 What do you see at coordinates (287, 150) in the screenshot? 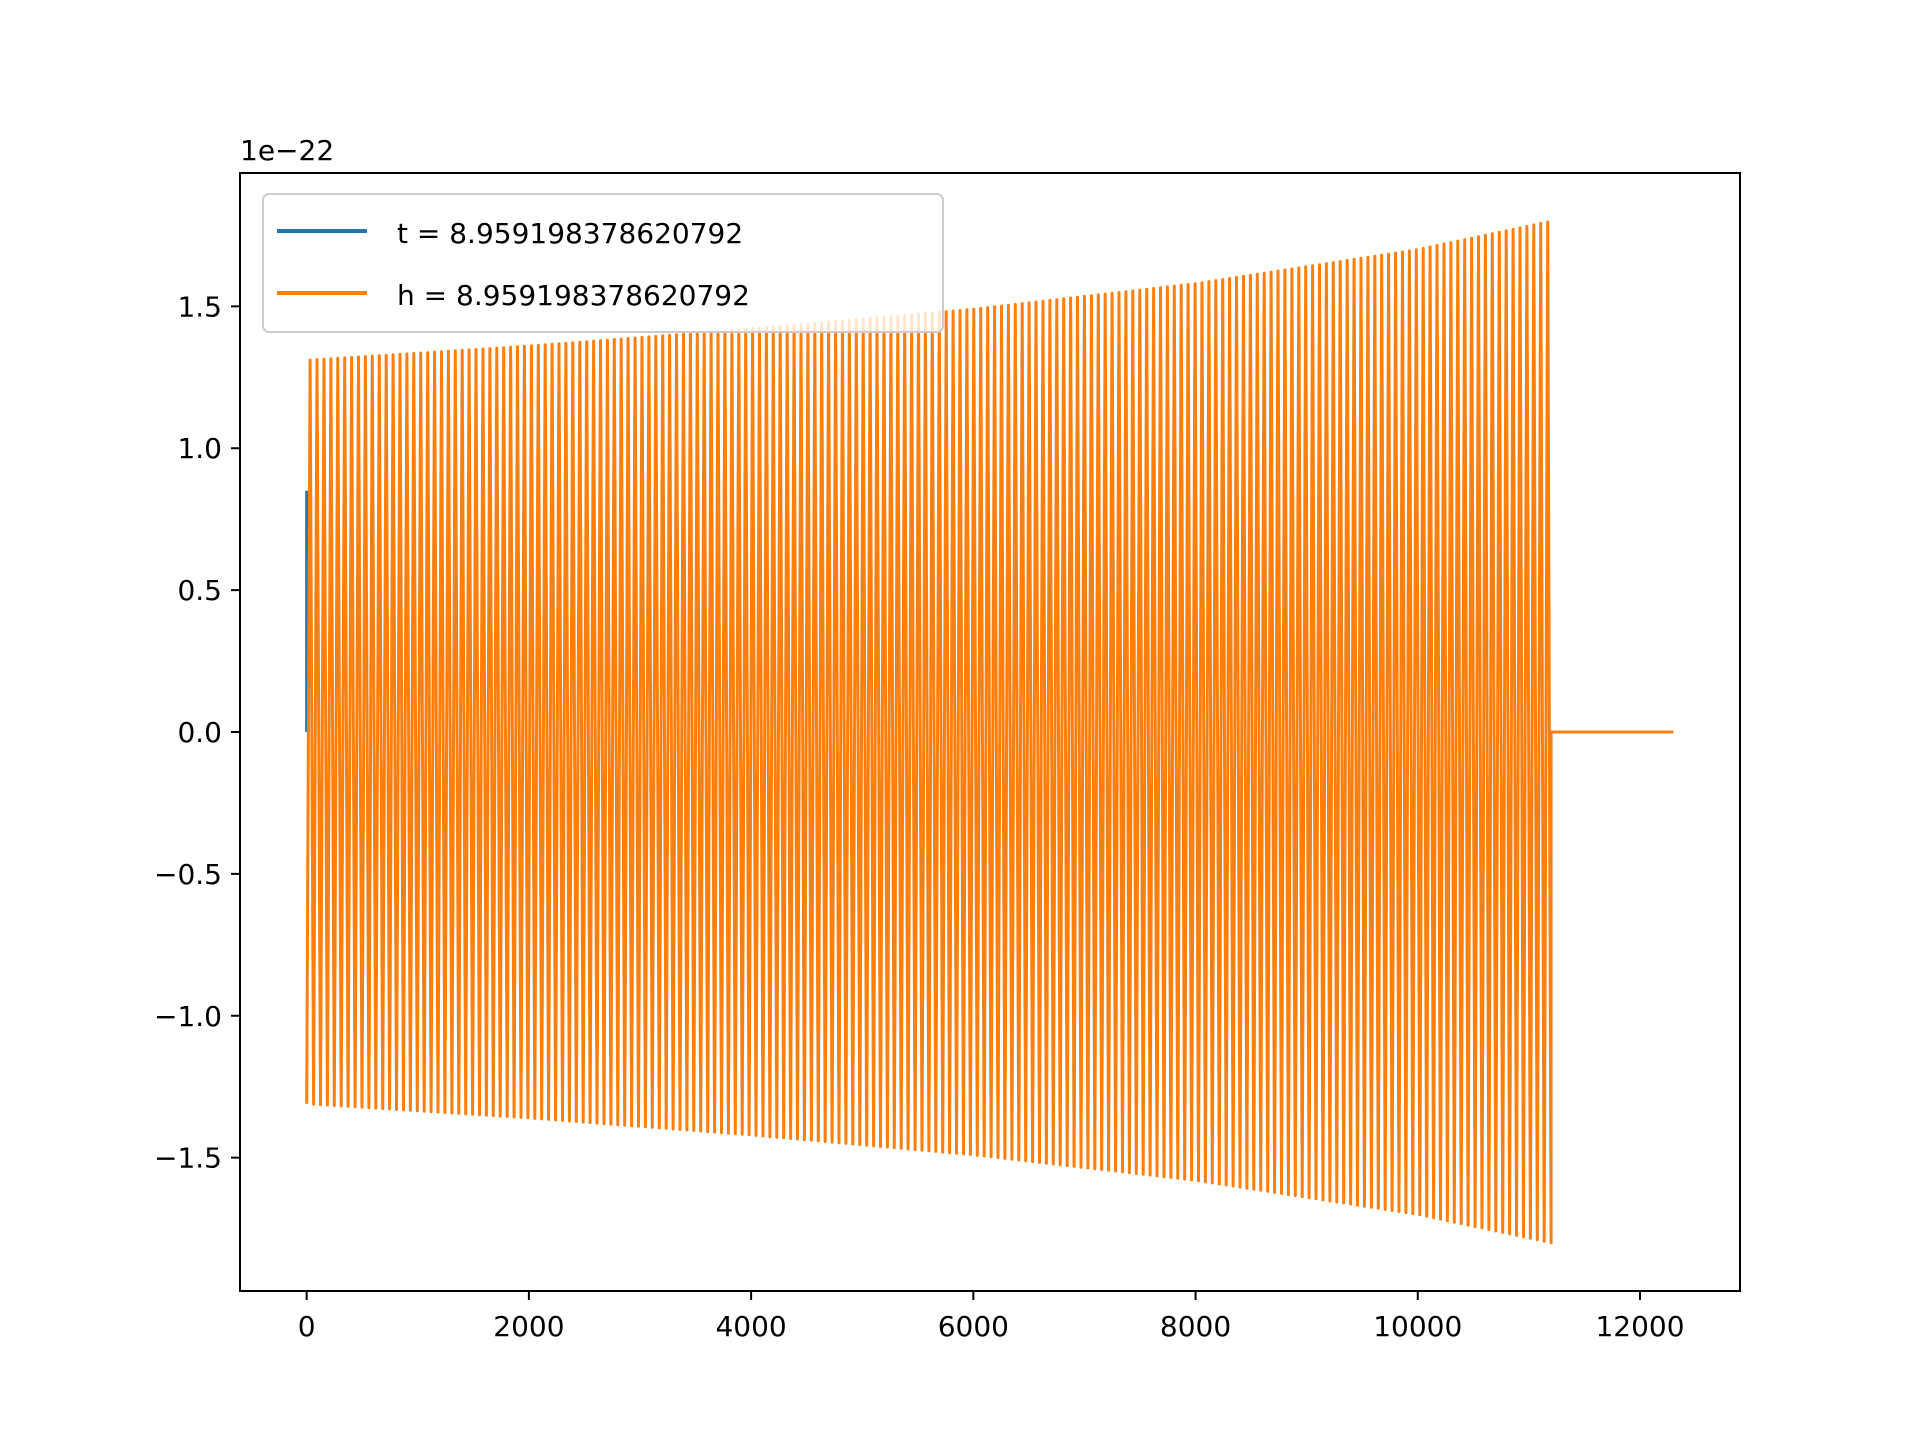
I see `y-axis-scale-offset: 1e−22` at bounding box center [287, 150].